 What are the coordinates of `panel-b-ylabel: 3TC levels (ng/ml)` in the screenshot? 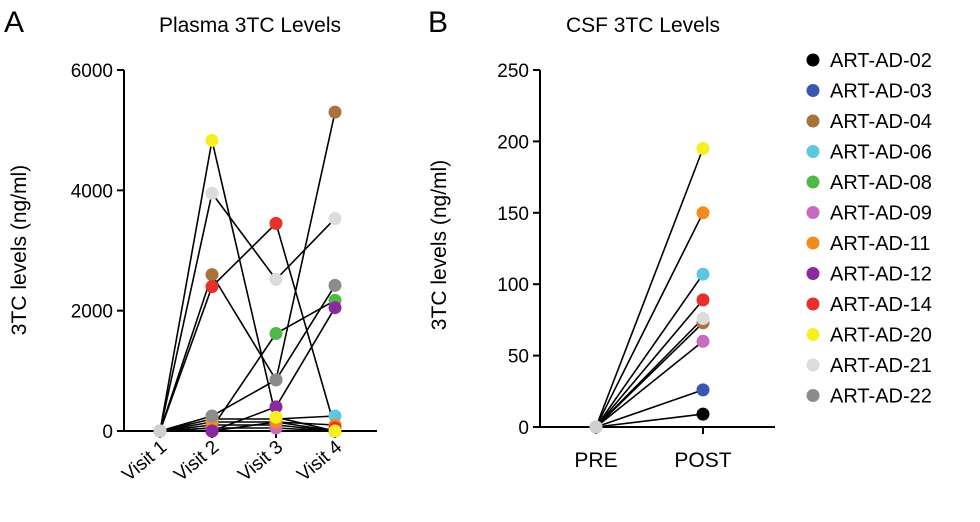 It's located at (439, 245).